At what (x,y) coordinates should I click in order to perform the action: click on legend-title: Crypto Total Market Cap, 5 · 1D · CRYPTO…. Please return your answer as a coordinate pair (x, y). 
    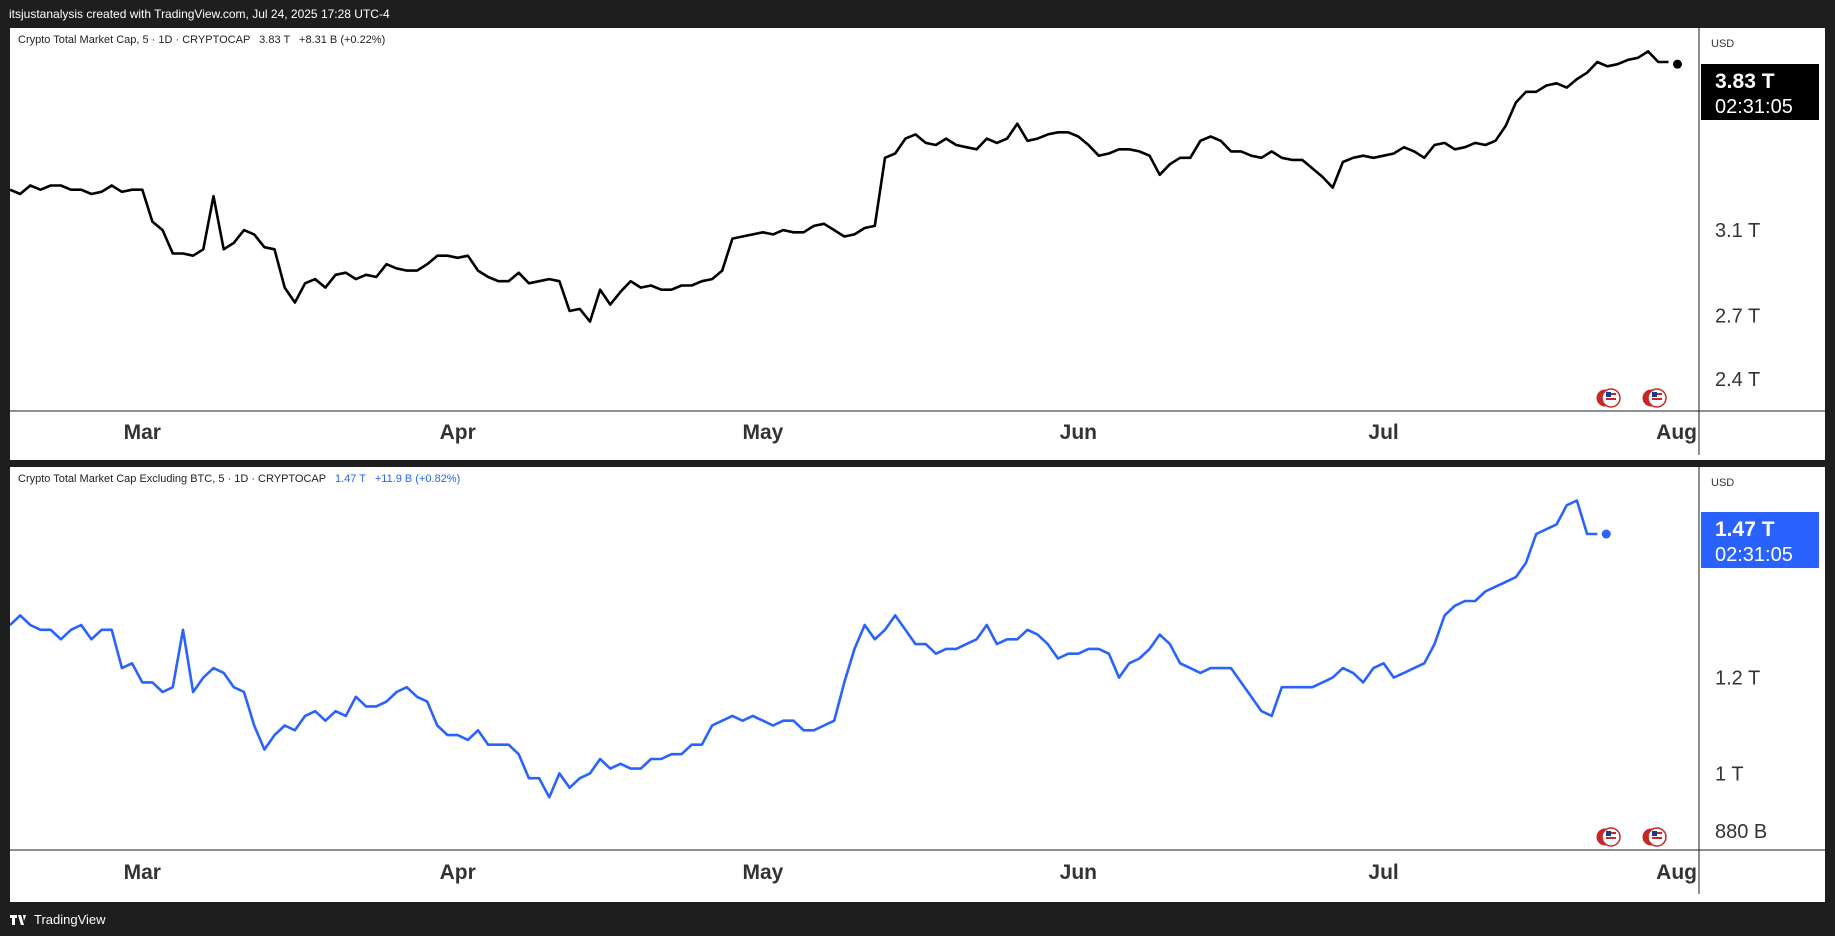
    Looking at the image, I should click on (134, 40).